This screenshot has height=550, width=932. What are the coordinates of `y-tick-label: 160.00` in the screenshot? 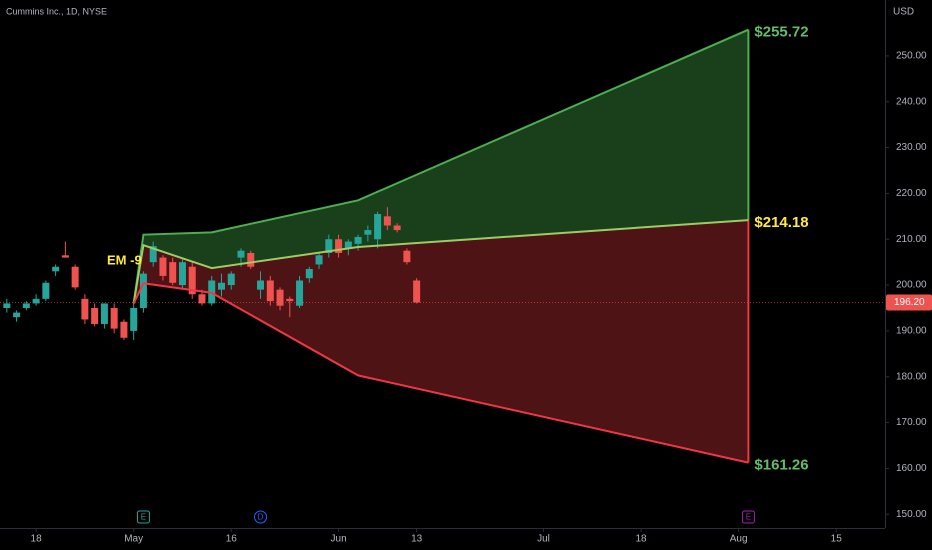 It's located at (911, 468).